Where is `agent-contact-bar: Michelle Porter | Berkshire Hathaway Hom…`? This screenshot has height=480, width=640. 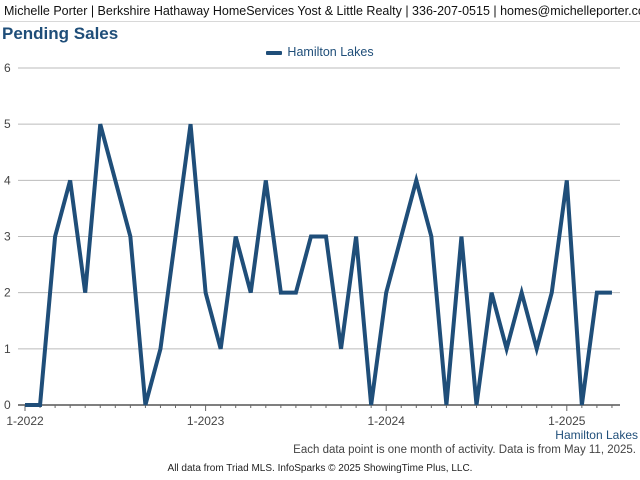
agent-contact-bar: Michelle Porter | Berkshire Hathaway Hom… is located at coordinates (320, 11).